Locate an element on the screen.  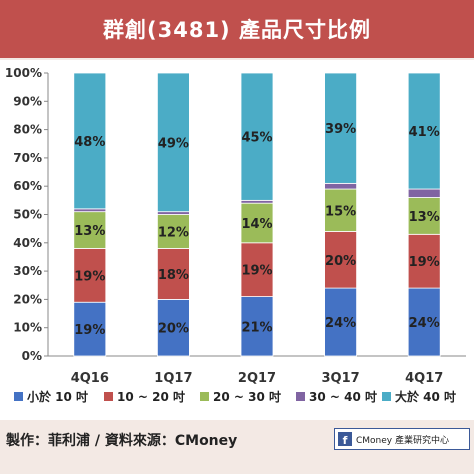
legend-label: 大於 40 吋 is located at coordinates (425, 396).